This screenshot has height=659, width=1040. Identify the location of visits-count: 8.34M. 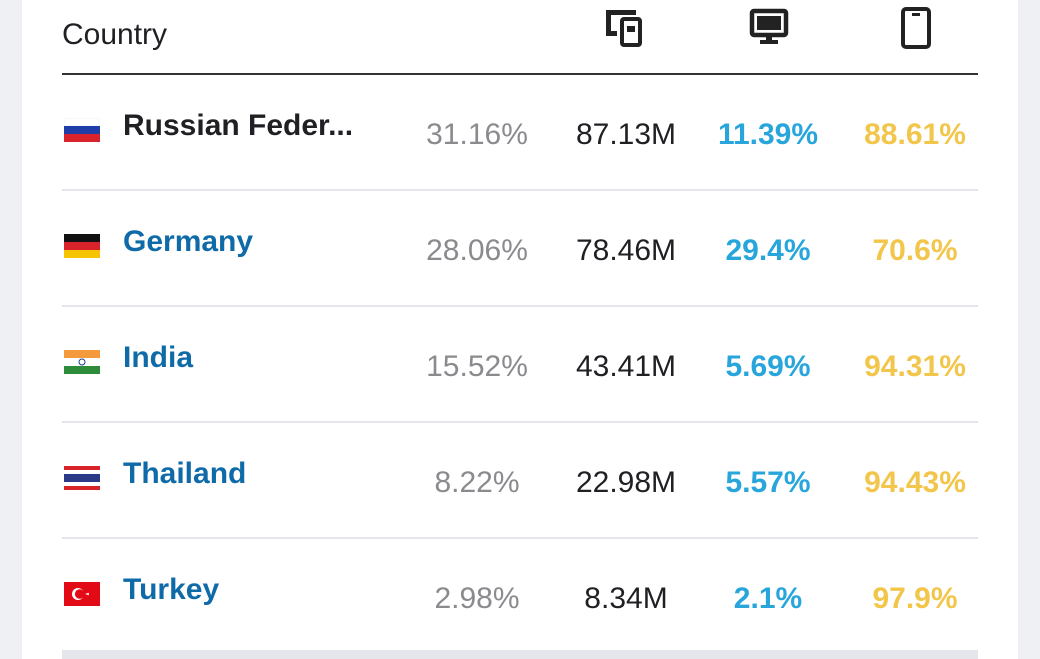
(626, 598).